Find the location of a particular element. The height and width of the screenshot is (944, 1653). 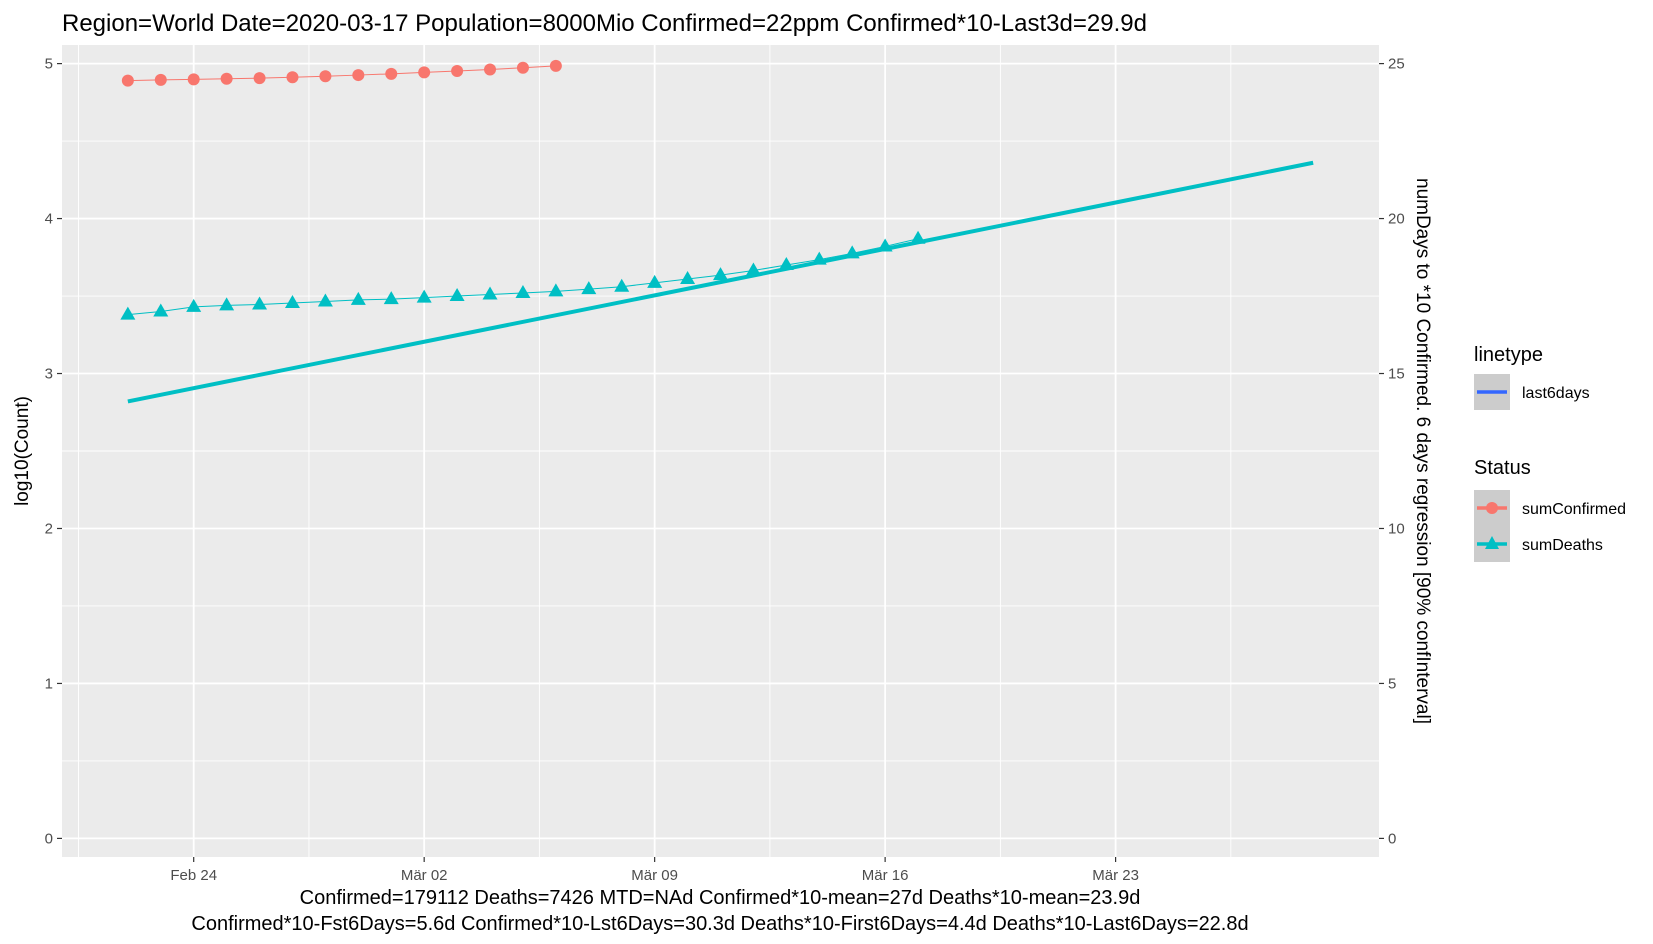

y-tick-label: 2 is located at coordinates (49, 528).